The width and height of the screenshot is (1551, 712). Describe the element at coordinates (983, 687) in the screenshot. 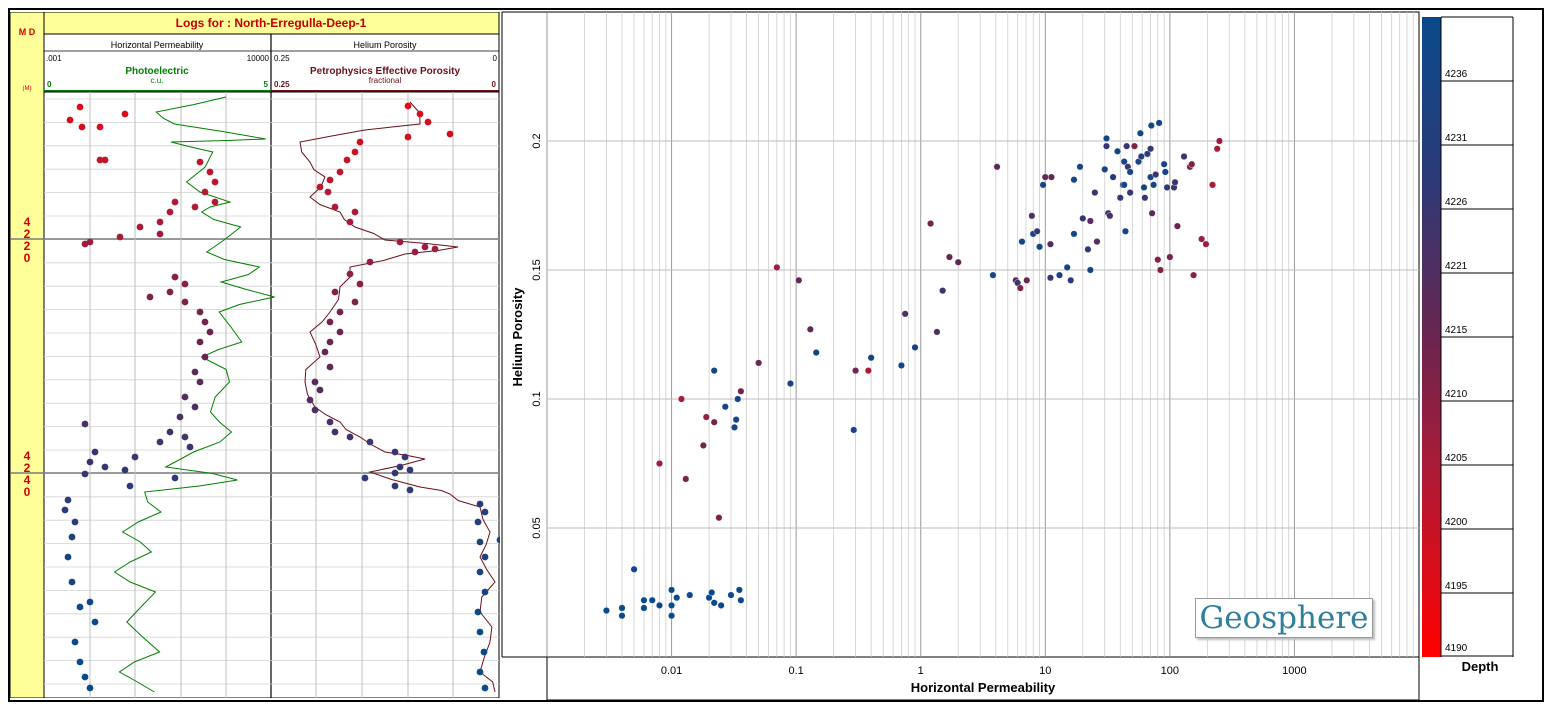

I see `x-axis-label: Horizontal Permeability` at that location.